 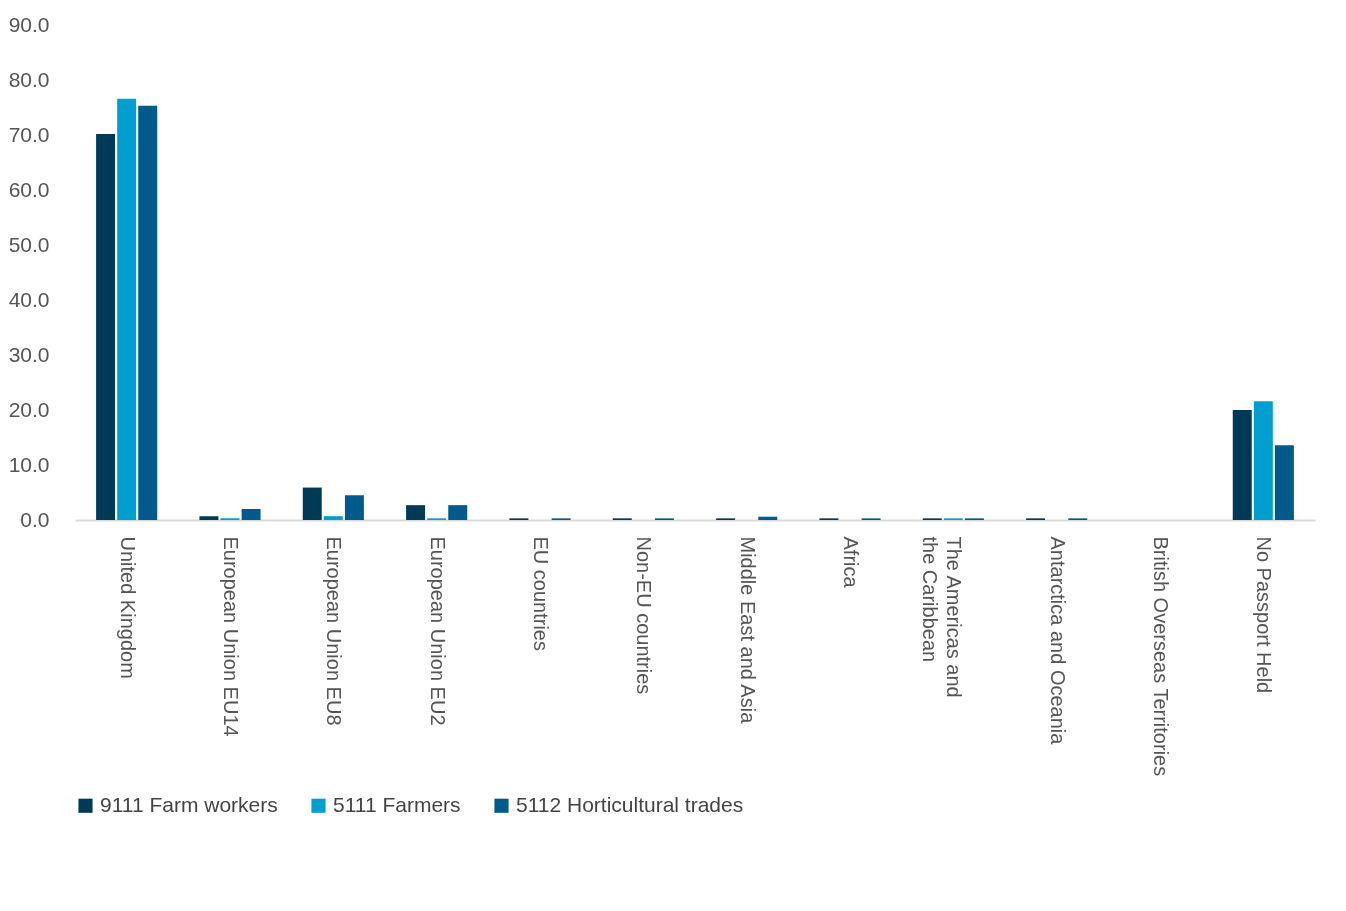 What do you see at coordinates (29, 134) in the screenshot?
I see `y-tick-label: 70.0` at bounding box center [29, 134].